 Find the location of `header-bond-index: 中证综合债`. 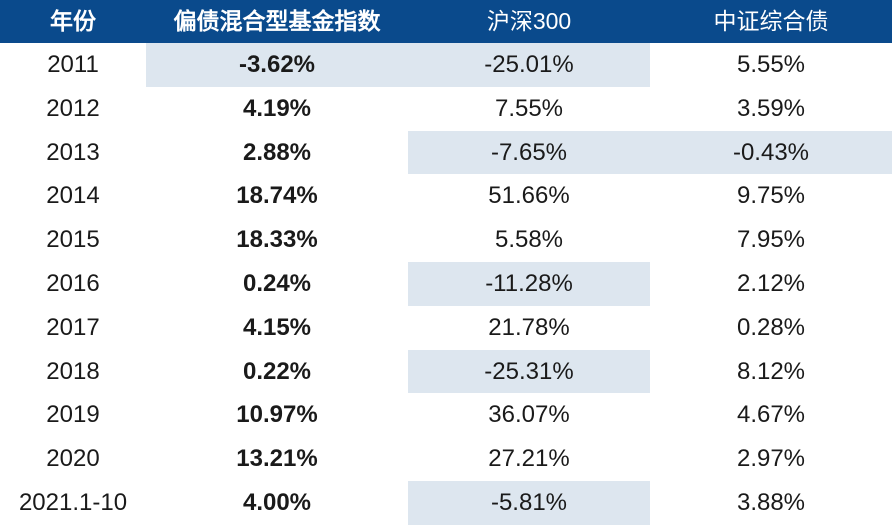

header-bond-index: 中证综合债 is located at coordinates (771, 21).